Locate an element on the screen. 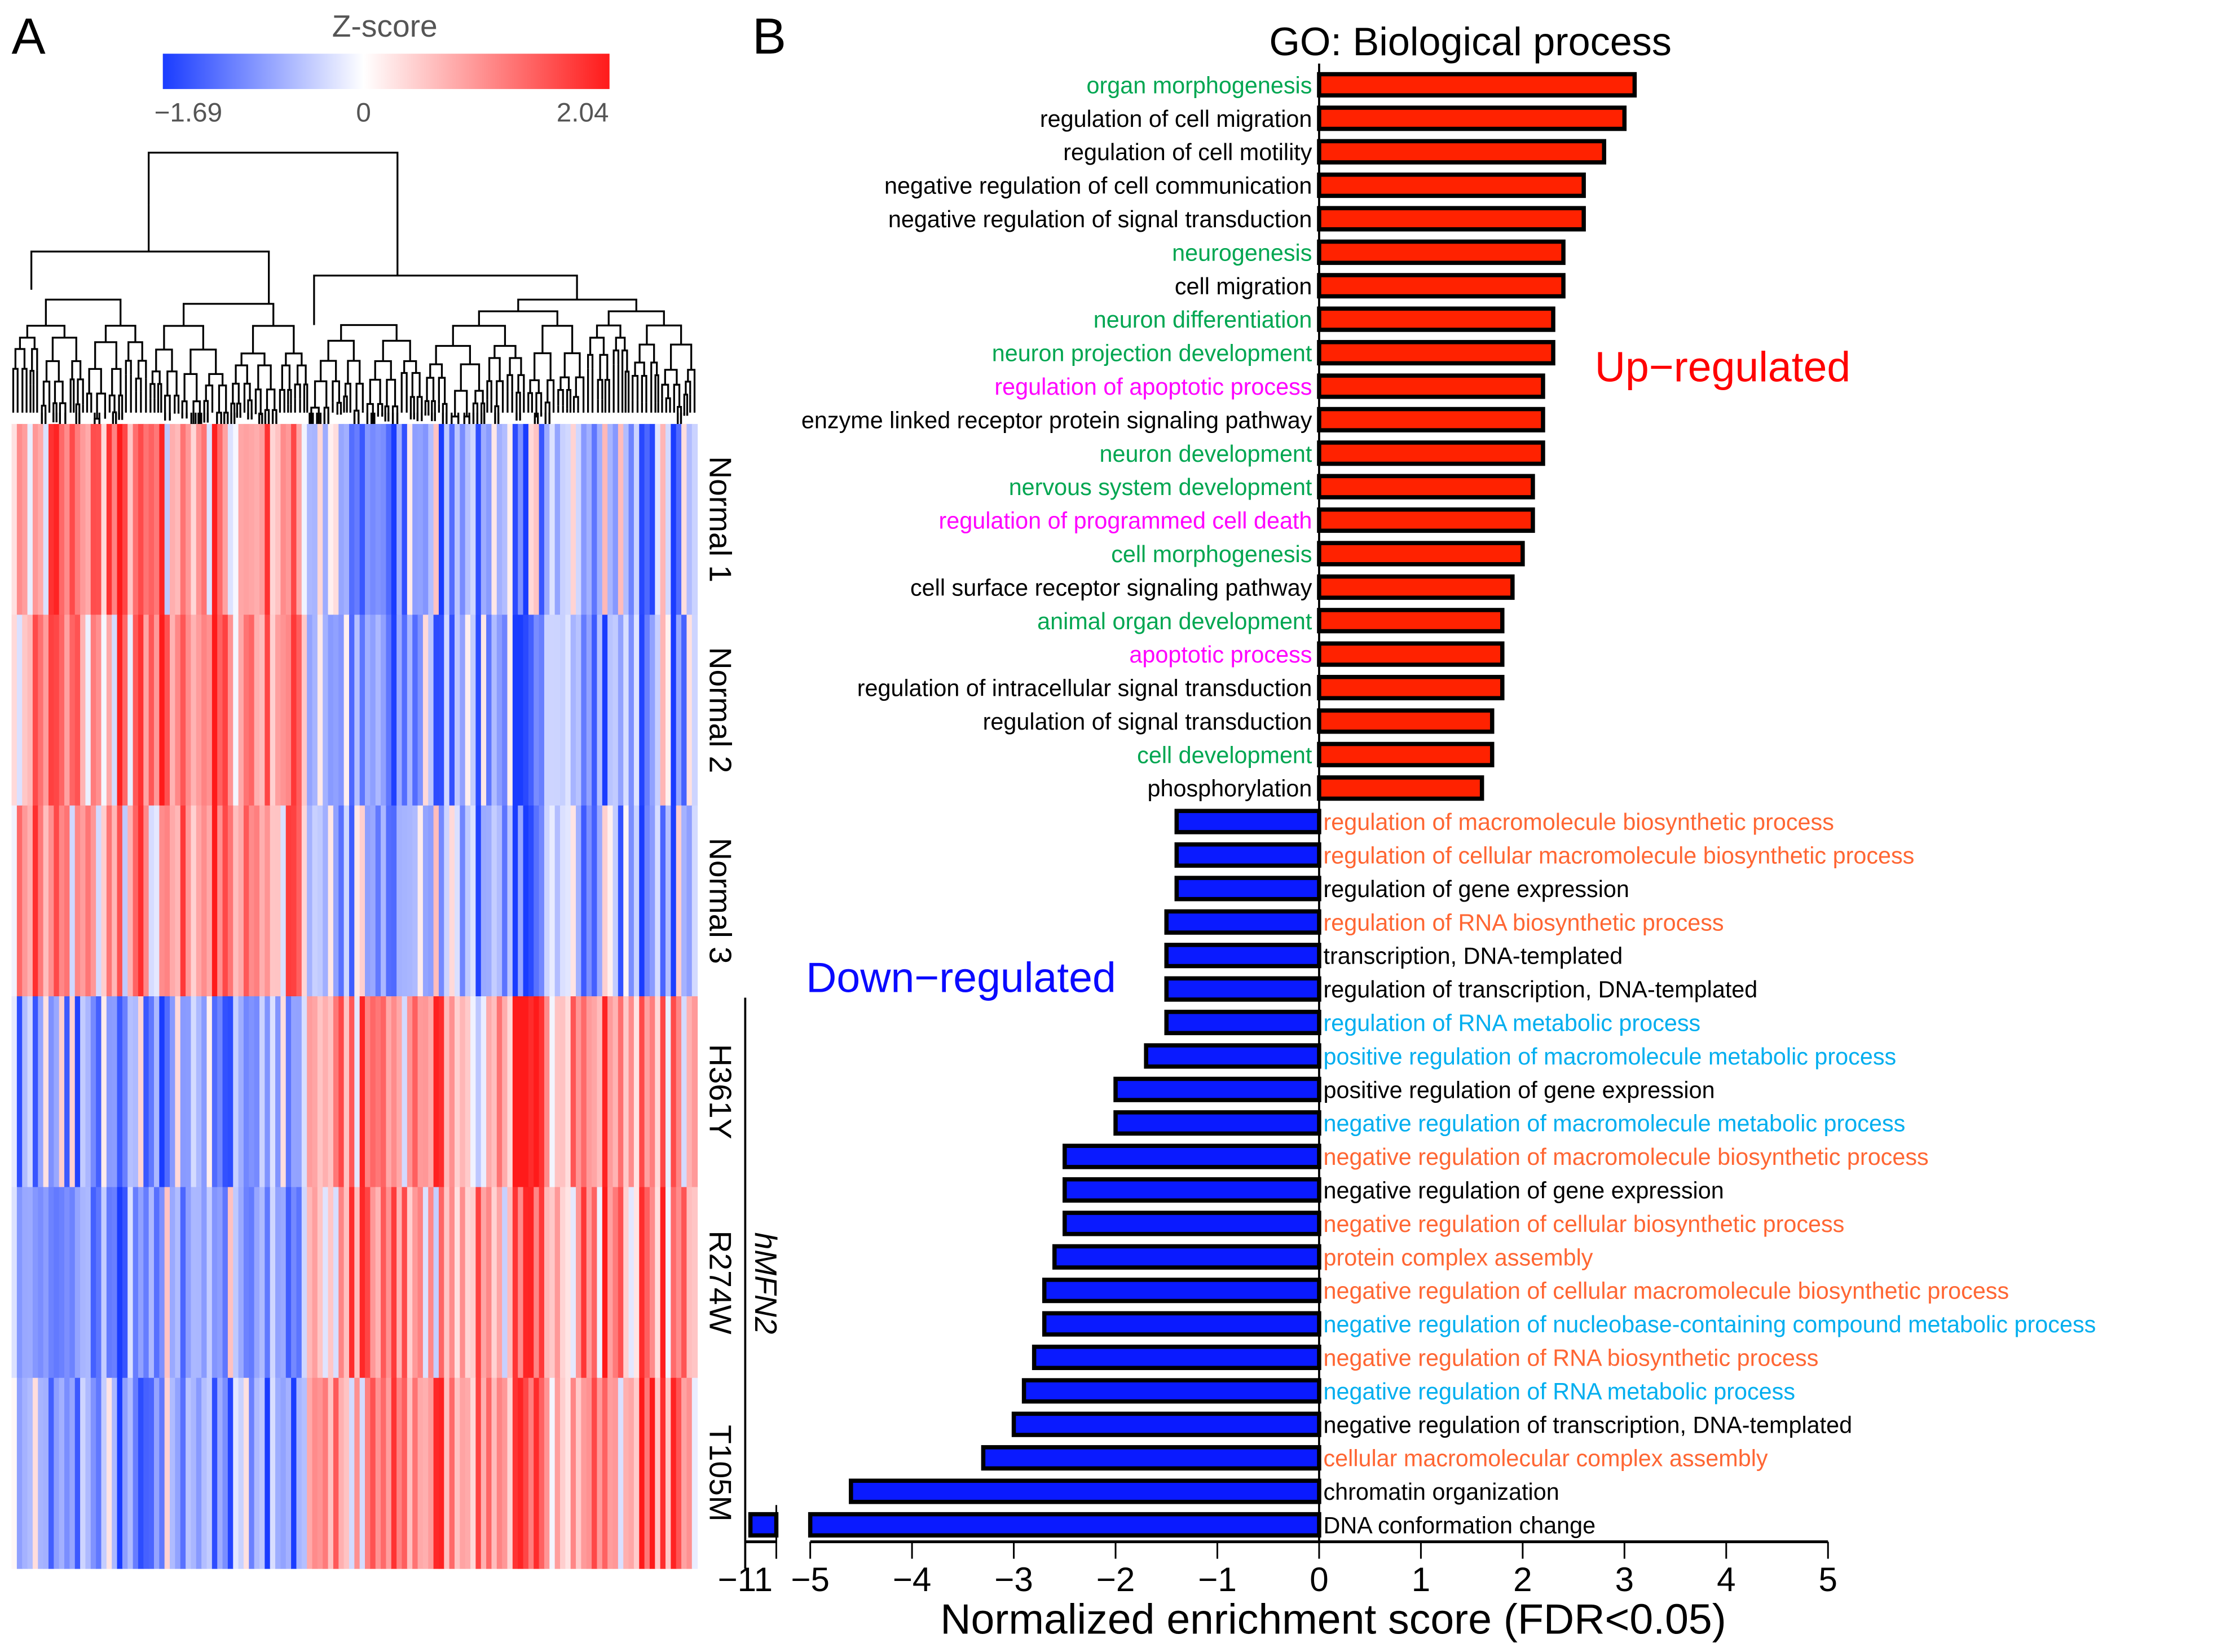 The image size is (2217, 1652). category-label: regulation of signal transduction is located at coordinates (1147, 722).